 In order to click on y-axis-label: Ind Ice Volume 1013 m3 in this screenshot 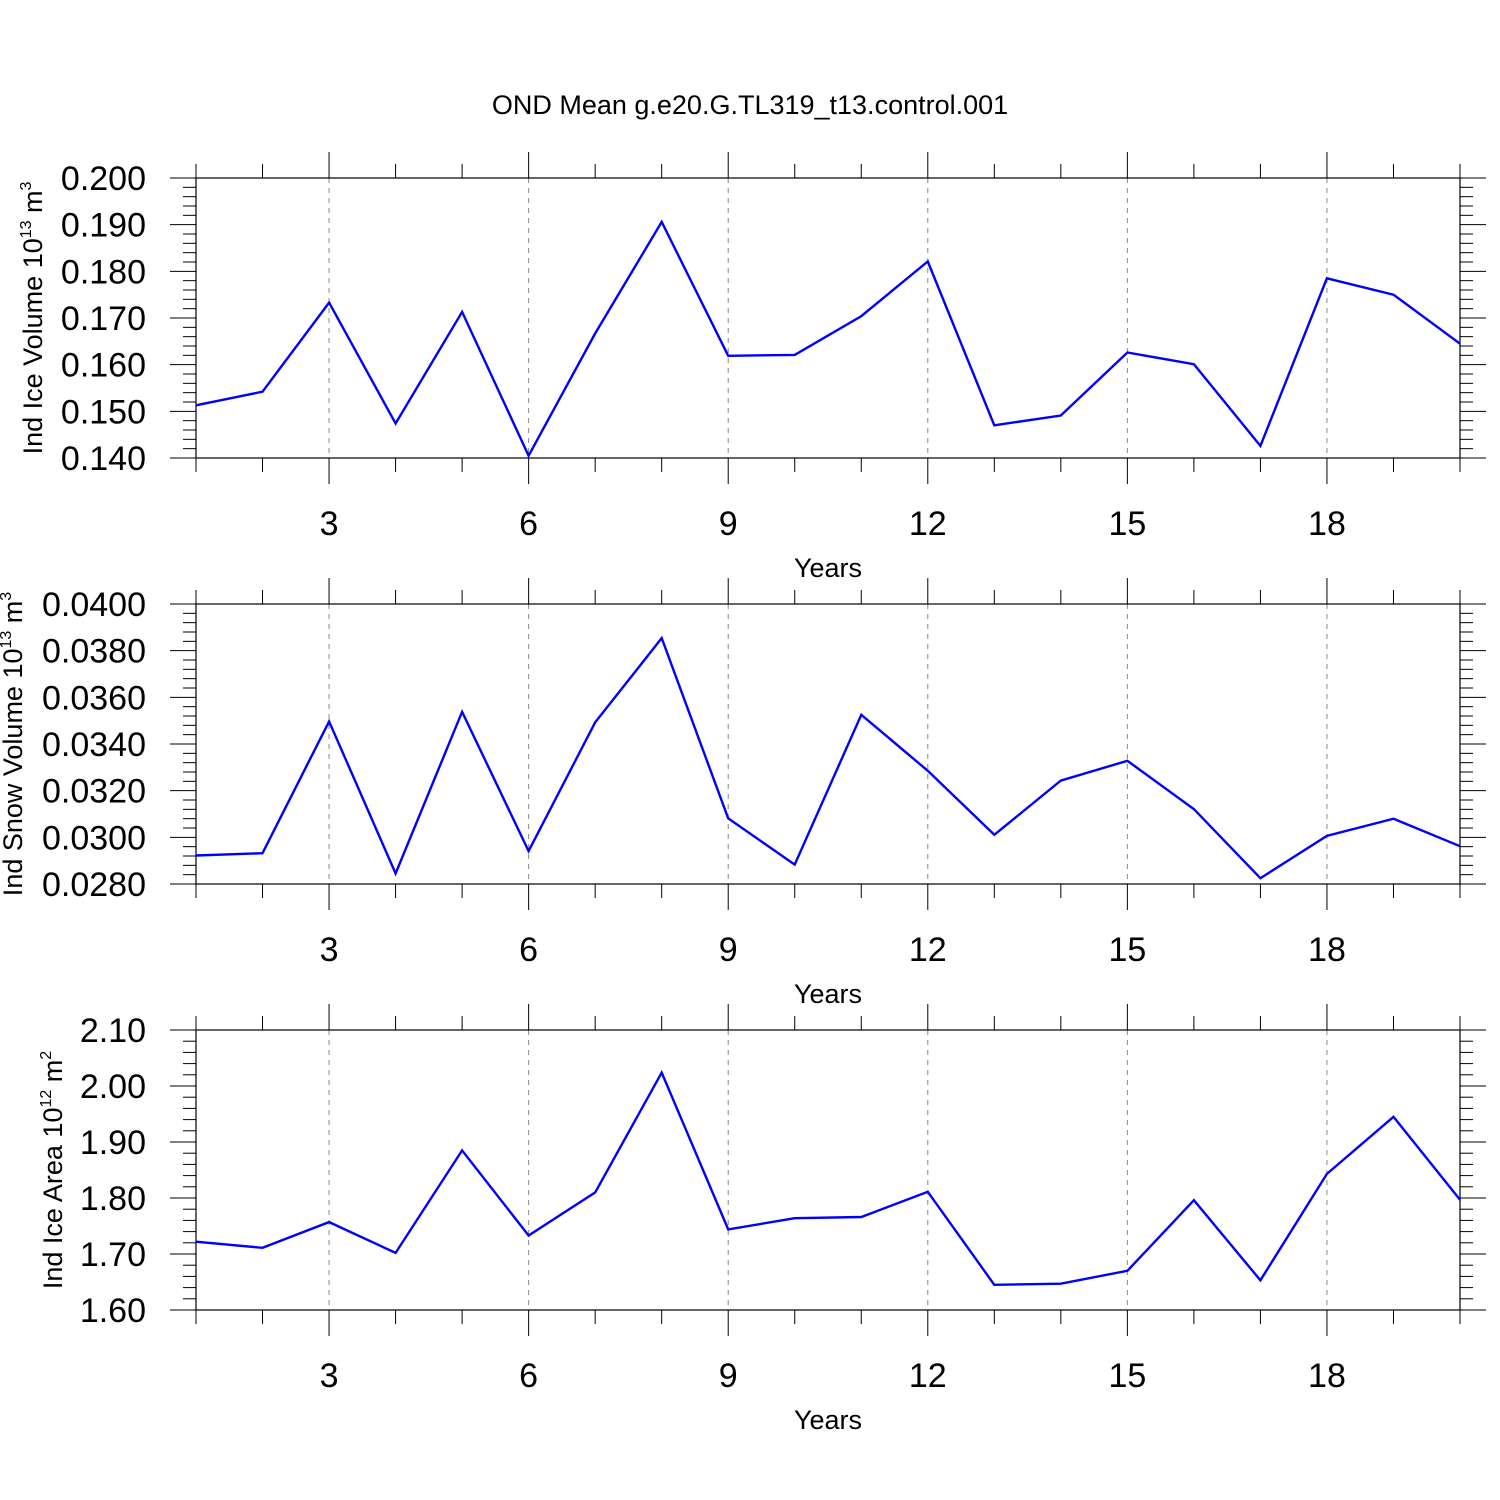, I will do `click(33, 317)`.